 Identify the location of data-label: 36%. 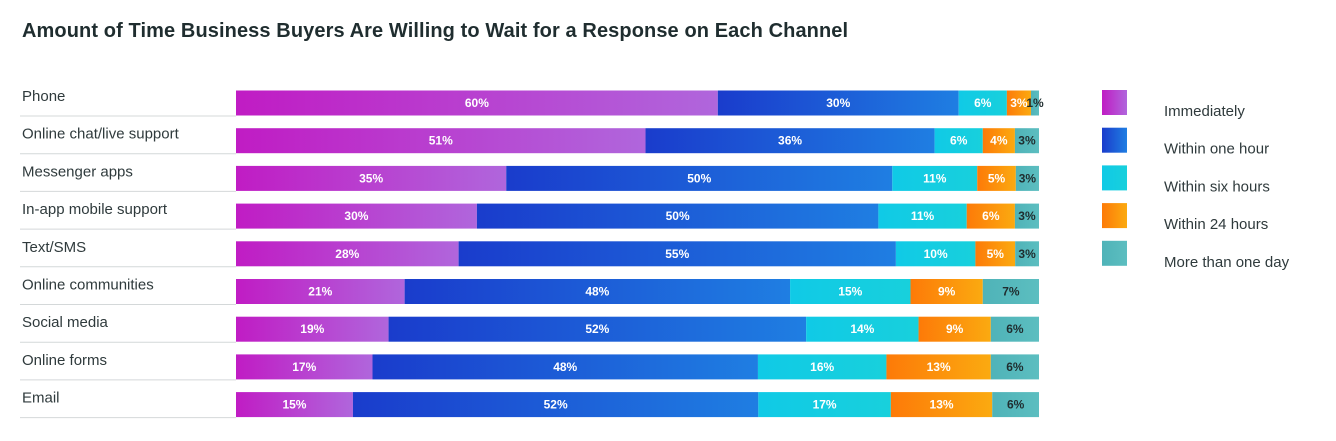
(790, 141).